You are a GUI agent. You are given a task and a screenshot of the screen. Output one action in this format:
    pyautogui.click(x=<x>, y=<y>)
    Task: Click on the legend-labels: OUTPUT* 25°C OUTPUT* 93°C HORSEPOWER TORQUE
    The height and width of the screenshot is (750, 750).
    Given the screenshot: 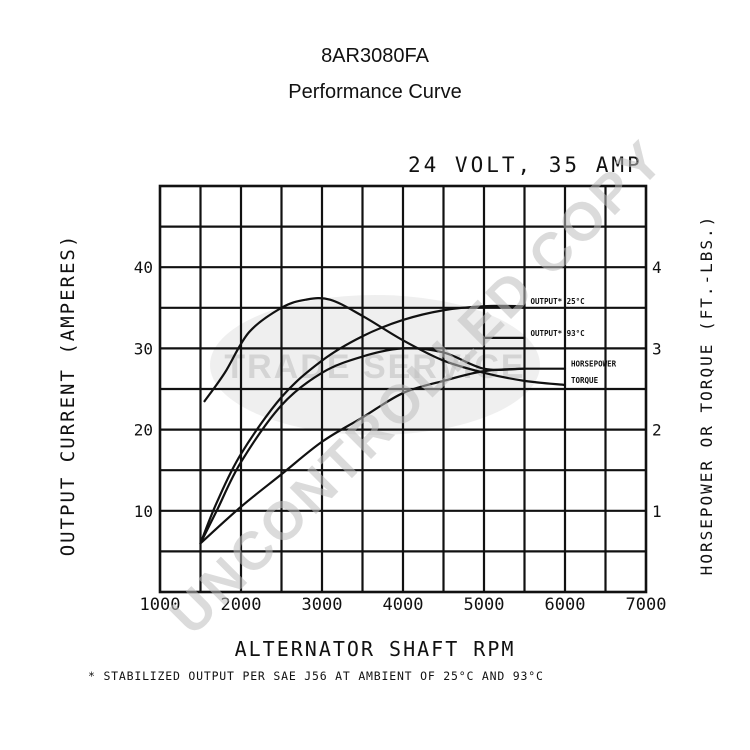 What is the action you would take?
    pyautogui.click(x=574, y=341)
    